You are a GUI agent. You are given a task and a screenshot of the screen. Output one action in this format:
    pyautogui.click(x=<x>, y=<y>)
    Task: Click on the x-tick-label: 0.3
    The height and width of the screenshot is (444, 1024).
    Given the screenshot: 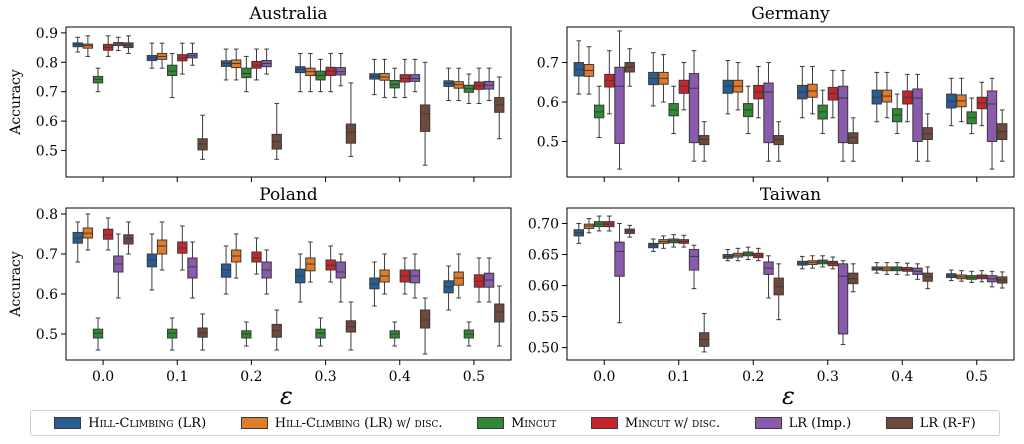 What is the action you would take?
    pyautogui.click(x=828, y=377)
    